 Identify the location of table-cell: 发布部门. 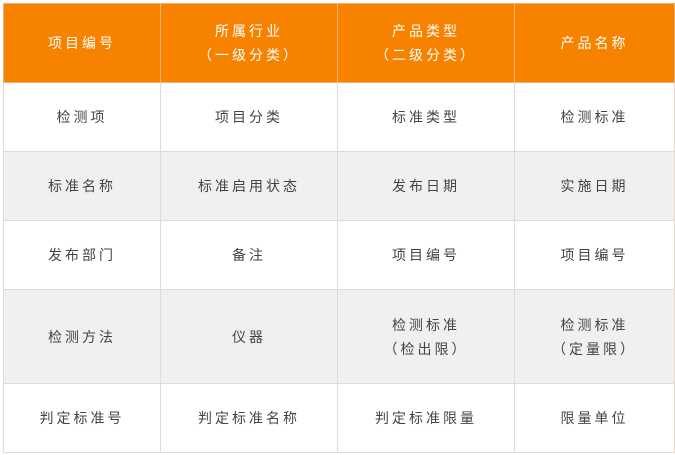
(82, 255).